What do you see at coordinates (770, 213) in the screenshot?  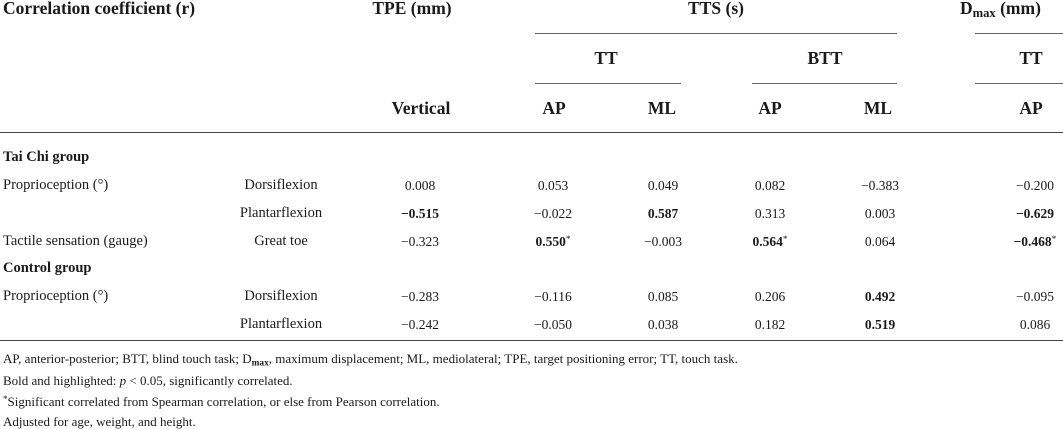 I see `table-cell: 0.313` at bounding box center [770, 213].